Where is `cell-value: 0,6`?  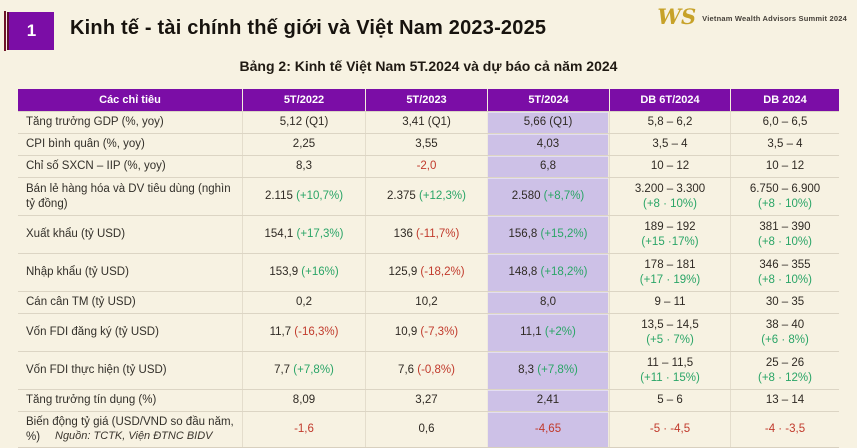
cell-value: 0,6 is located at coordinates (426, 429).